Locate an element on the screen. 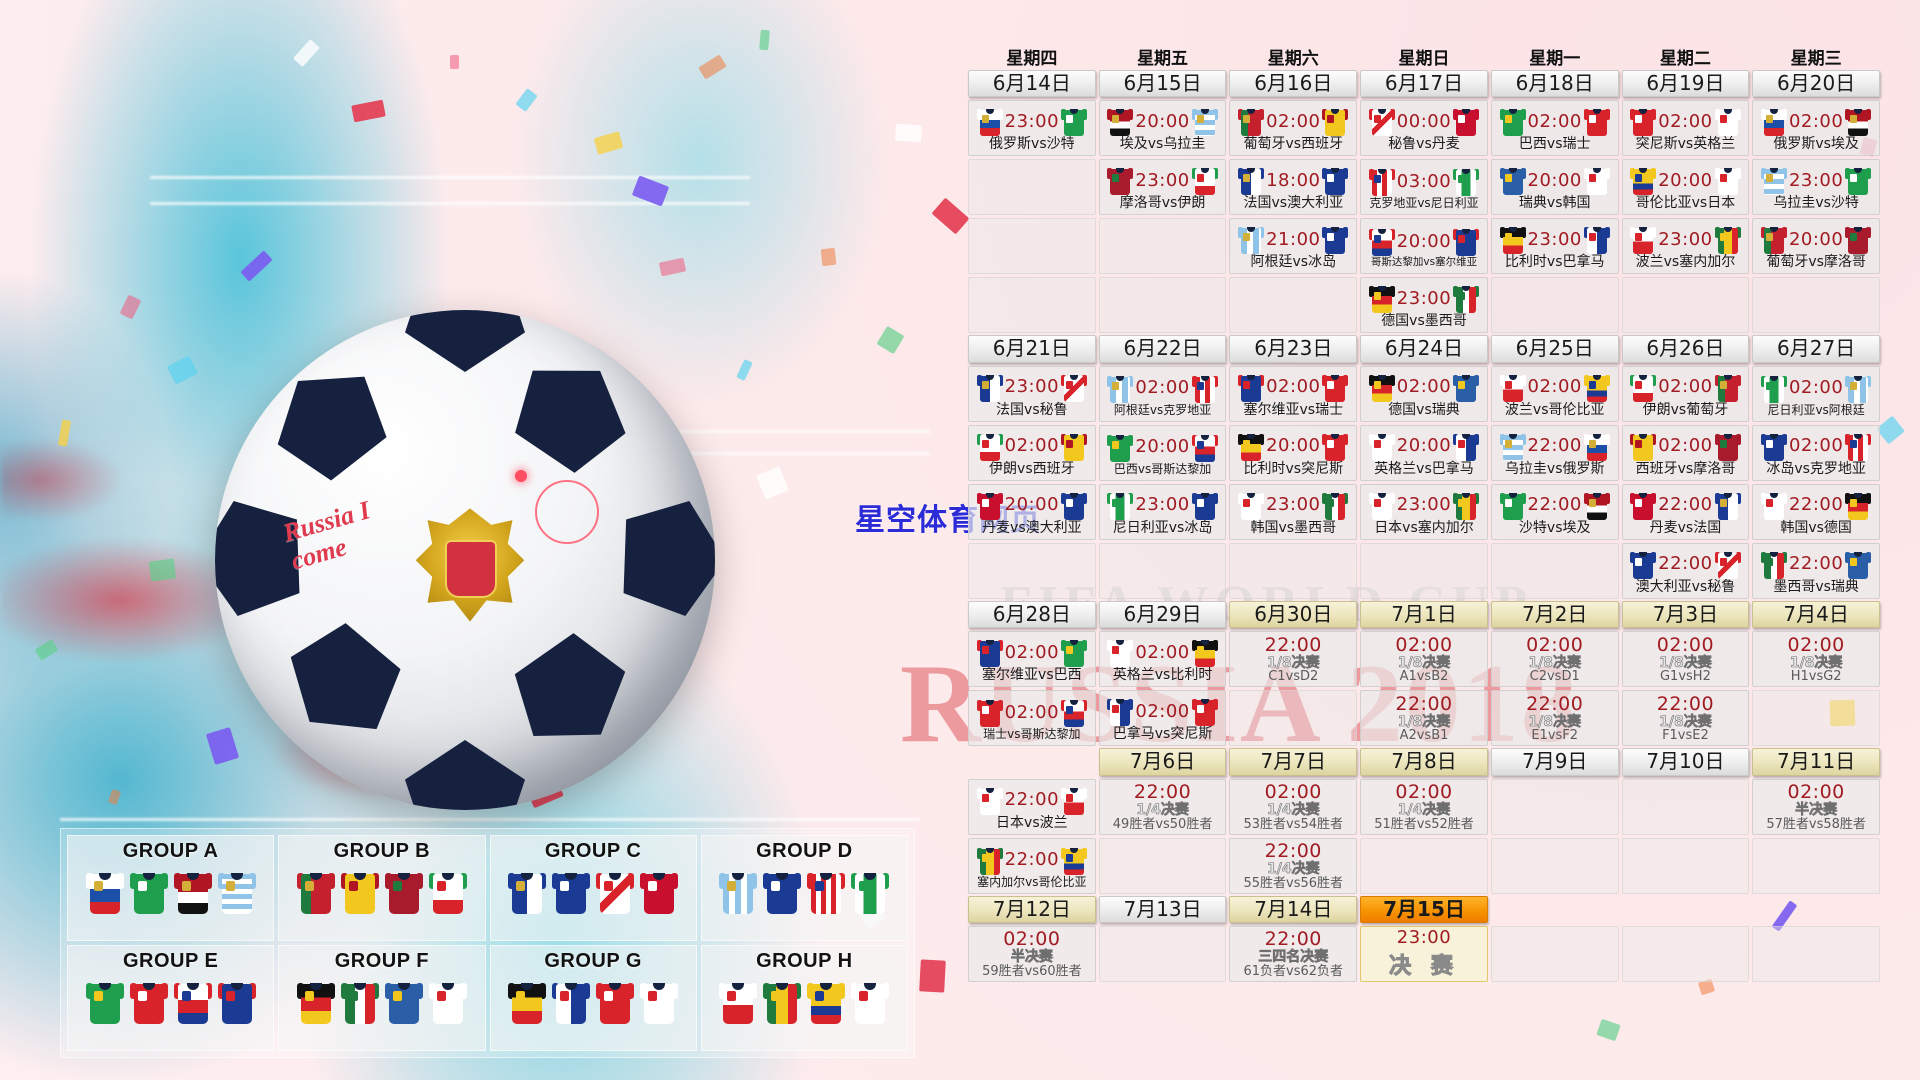 Image resolution: width=1920 pixels, height=1080 pixels. group-match-cell: 18:00 法国vs澳大利亚 is located at coordinates (1293, 187).